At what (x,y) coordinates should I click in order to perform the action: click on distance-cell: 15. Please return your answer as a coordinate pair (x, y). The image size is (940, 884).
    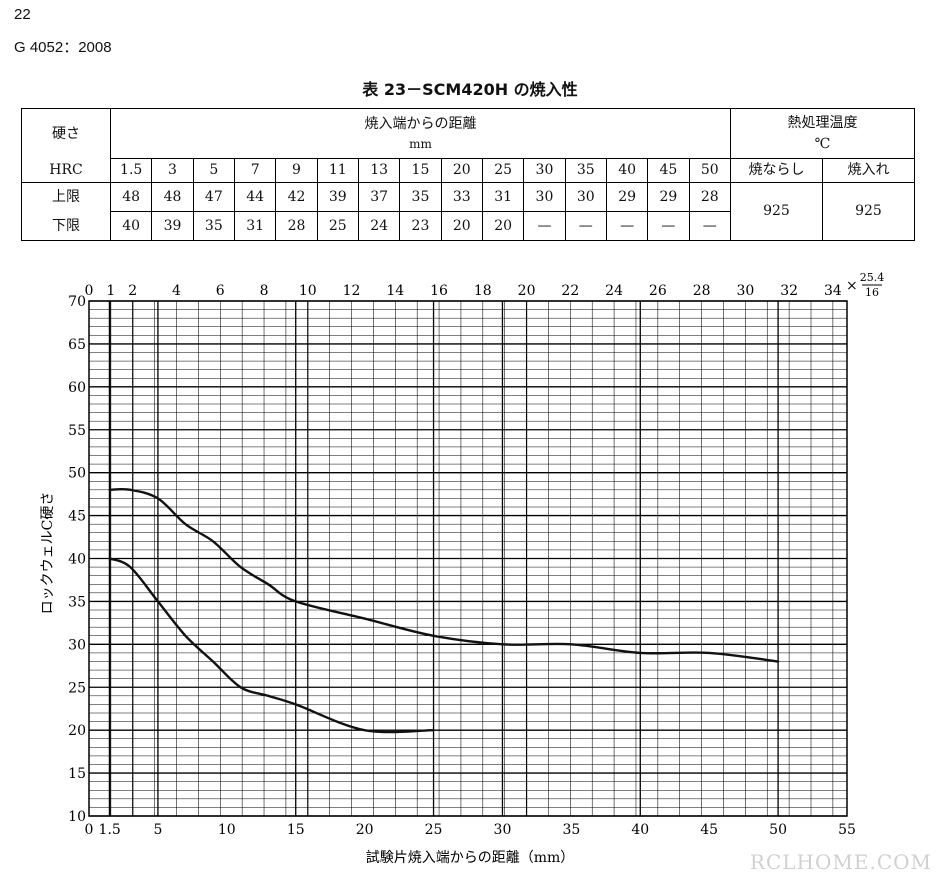
    Looking at the image, I should click on (420, 170).